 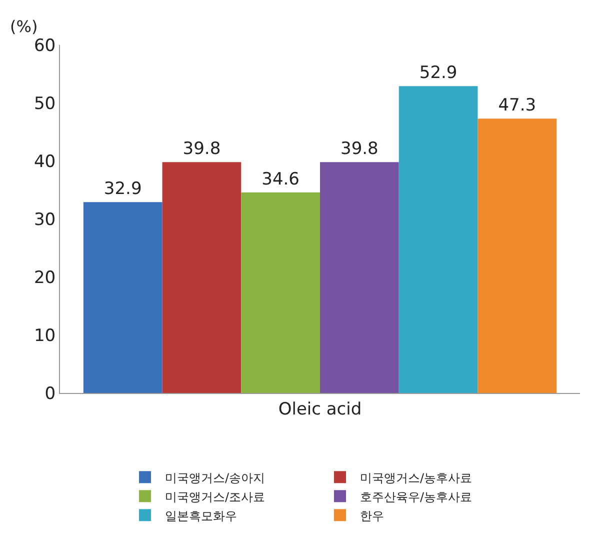 I want to click on y-tick-label: 30, so click(x=45, y=220).